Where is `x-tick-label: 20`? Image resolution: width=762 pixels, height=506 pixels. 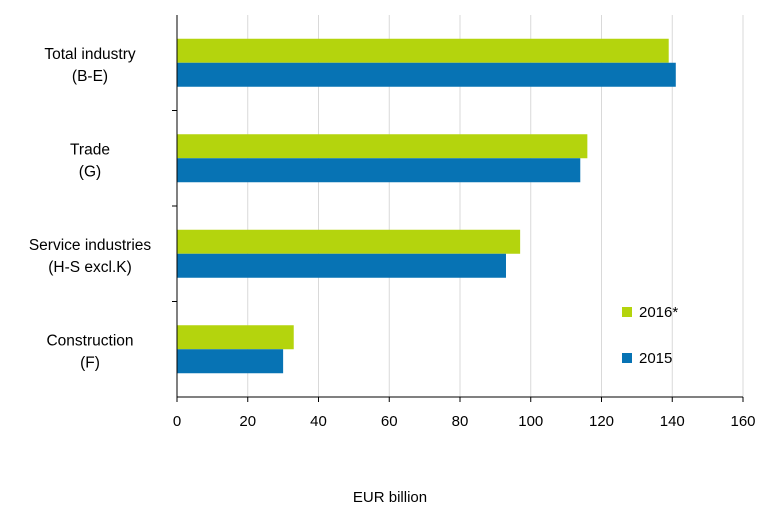
x-tick-label: 20 is located at coordinates (247, 421).